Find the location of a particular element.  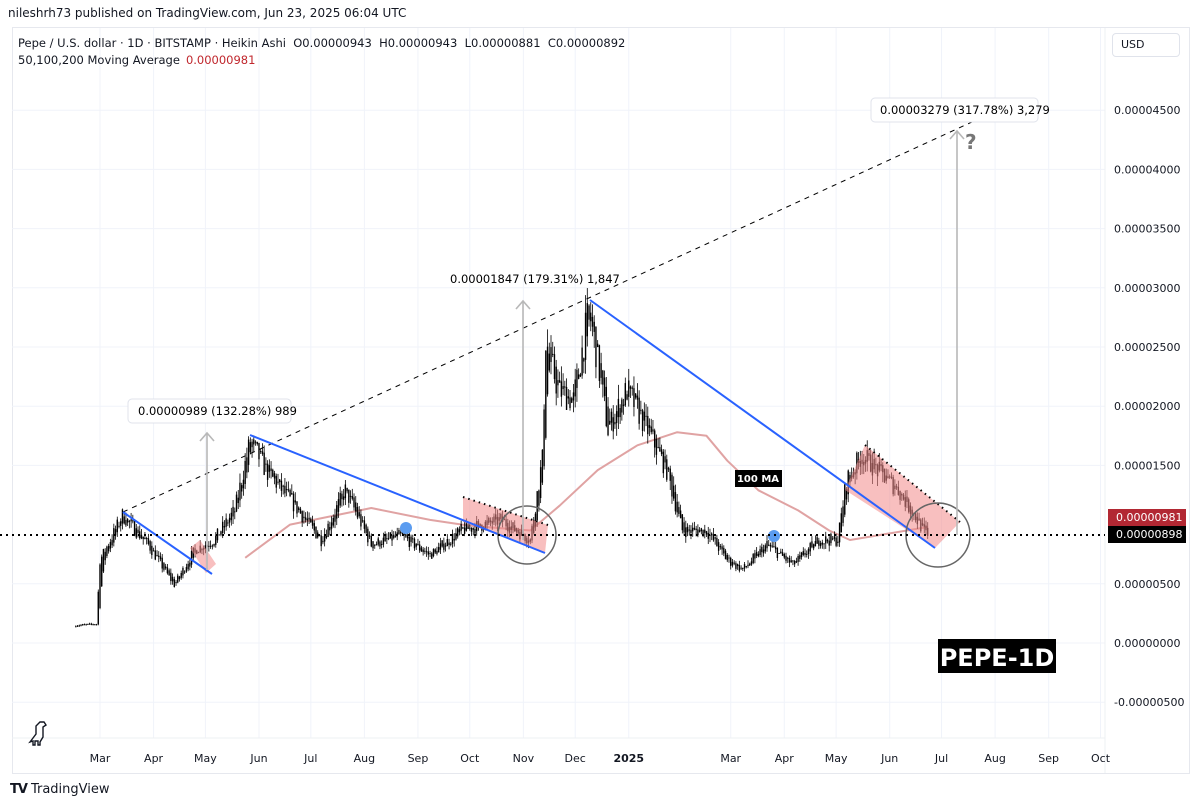

footer-brand: TradingView is located at coordinates (70, 789).